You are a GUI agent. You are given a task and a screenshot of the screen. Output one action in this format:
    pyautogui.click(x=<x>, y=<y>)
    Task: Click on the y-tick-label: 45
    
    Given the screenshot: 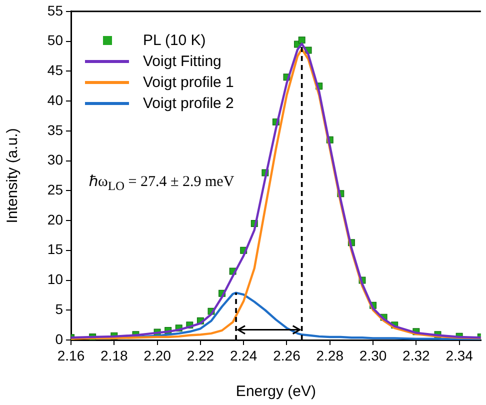 What is the action you would take?
    pyautogui.click(x=55, y=70)
    